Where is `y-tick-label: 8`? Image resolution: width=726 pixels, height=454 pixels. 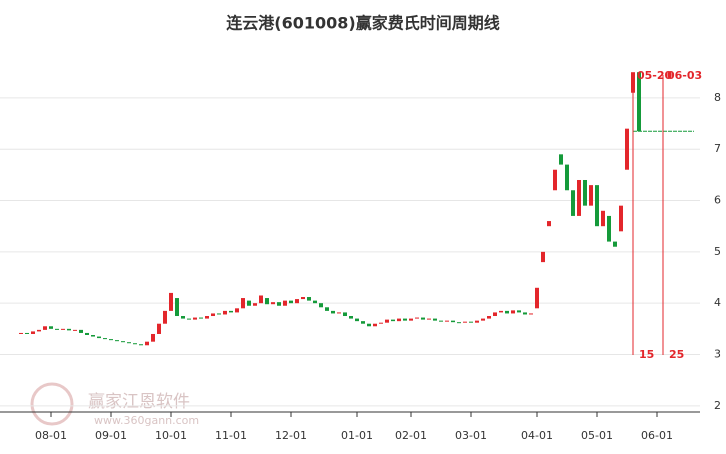 y-tick-label: 8 is located at coordinates (717, 97).